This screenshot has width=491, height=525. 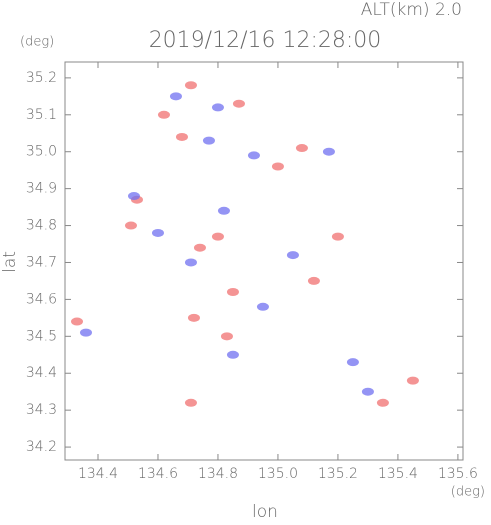 I want to click on y-tick-label: 35.2, so click(x=41, y=78).